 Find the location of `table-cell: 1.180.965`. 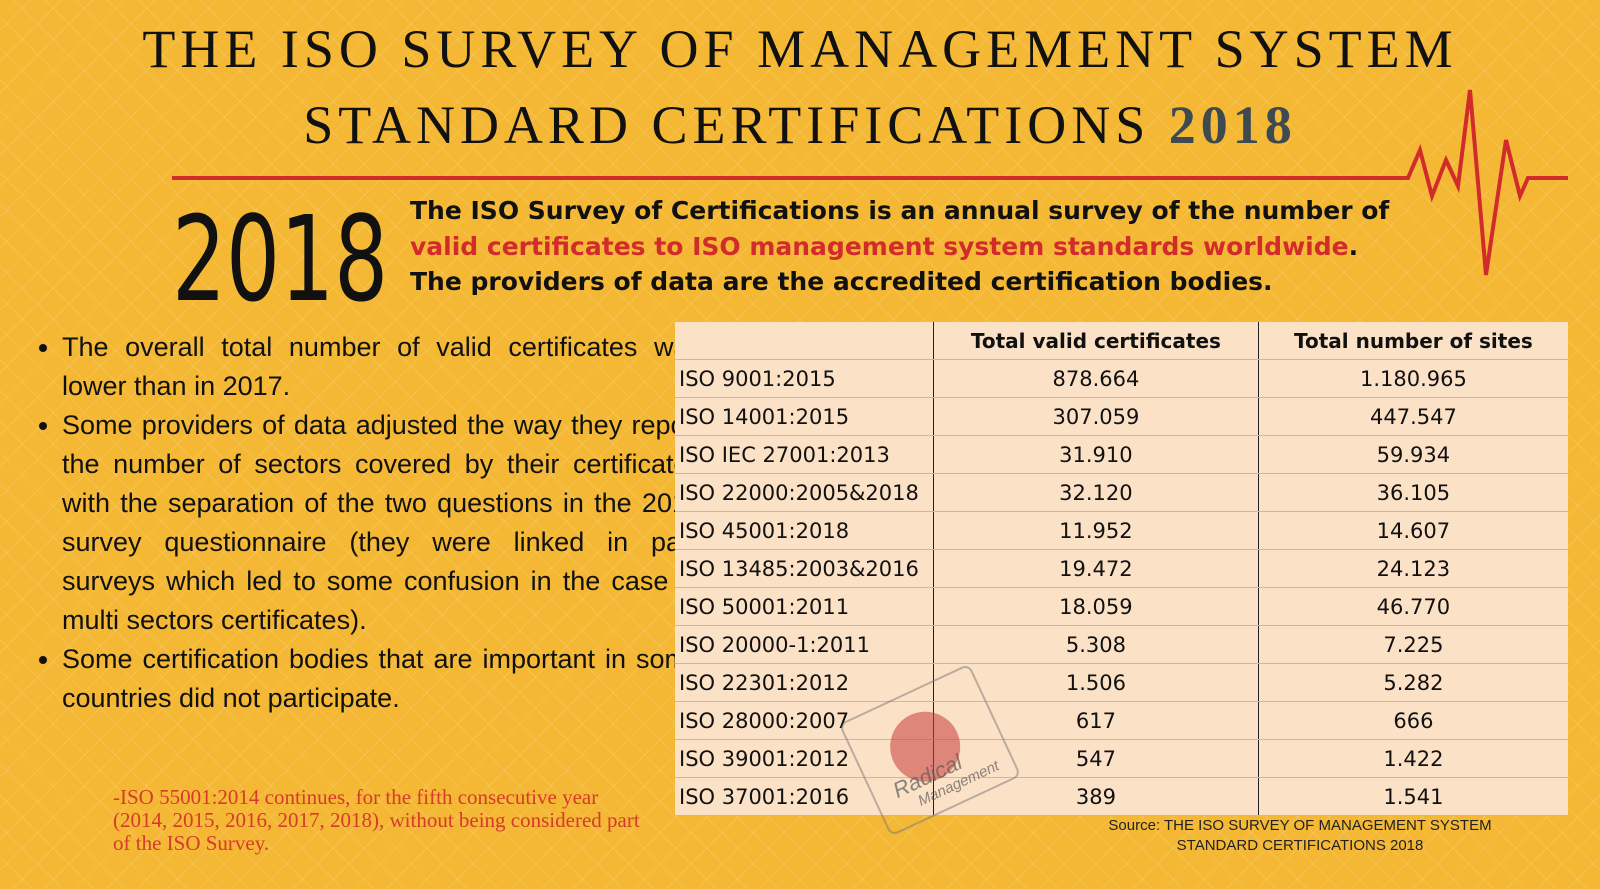

table-cell: 1.180.965 is located at coordinates (1412, 378).